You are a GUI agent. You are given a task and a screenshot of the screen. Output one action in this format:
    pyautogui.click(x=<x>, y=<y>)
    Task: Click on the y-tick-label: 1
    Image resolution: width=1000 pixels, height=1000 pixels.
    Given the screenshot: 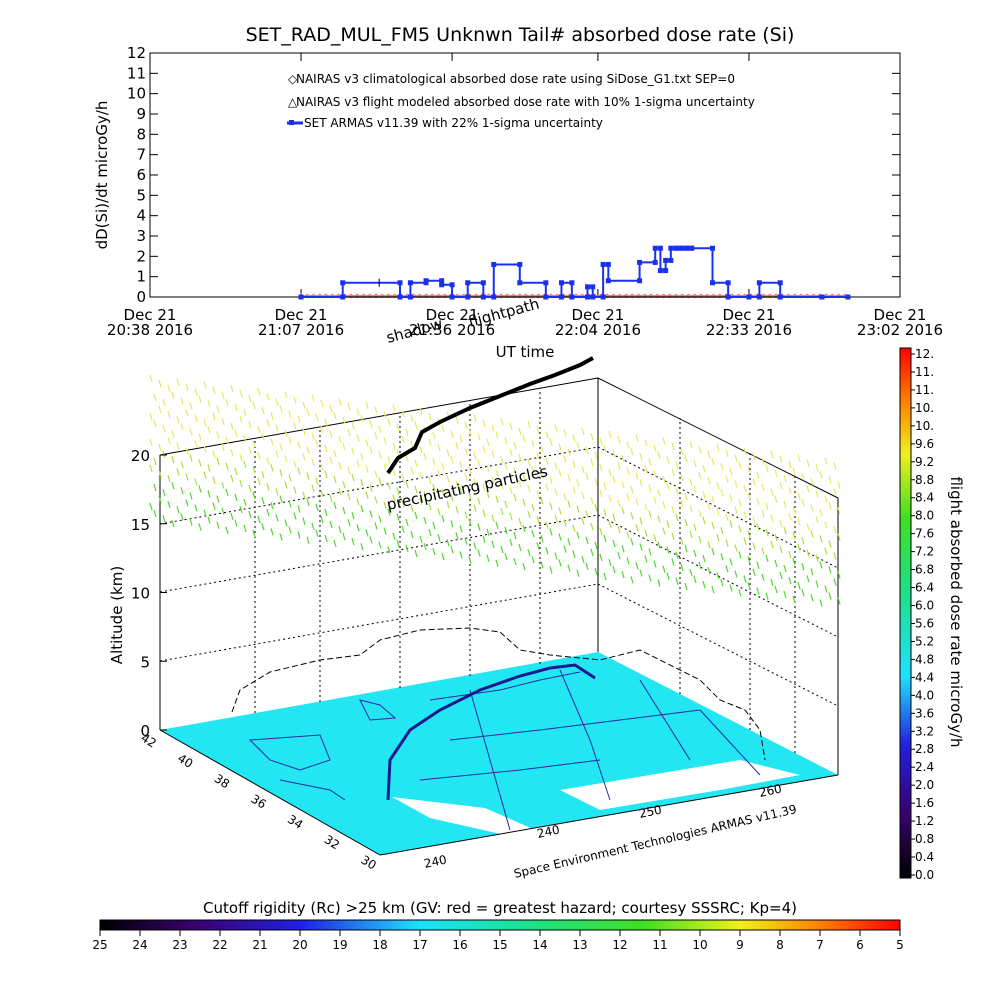 What is the action you would take?
    pyautogui.click(x=141, y=277)
    